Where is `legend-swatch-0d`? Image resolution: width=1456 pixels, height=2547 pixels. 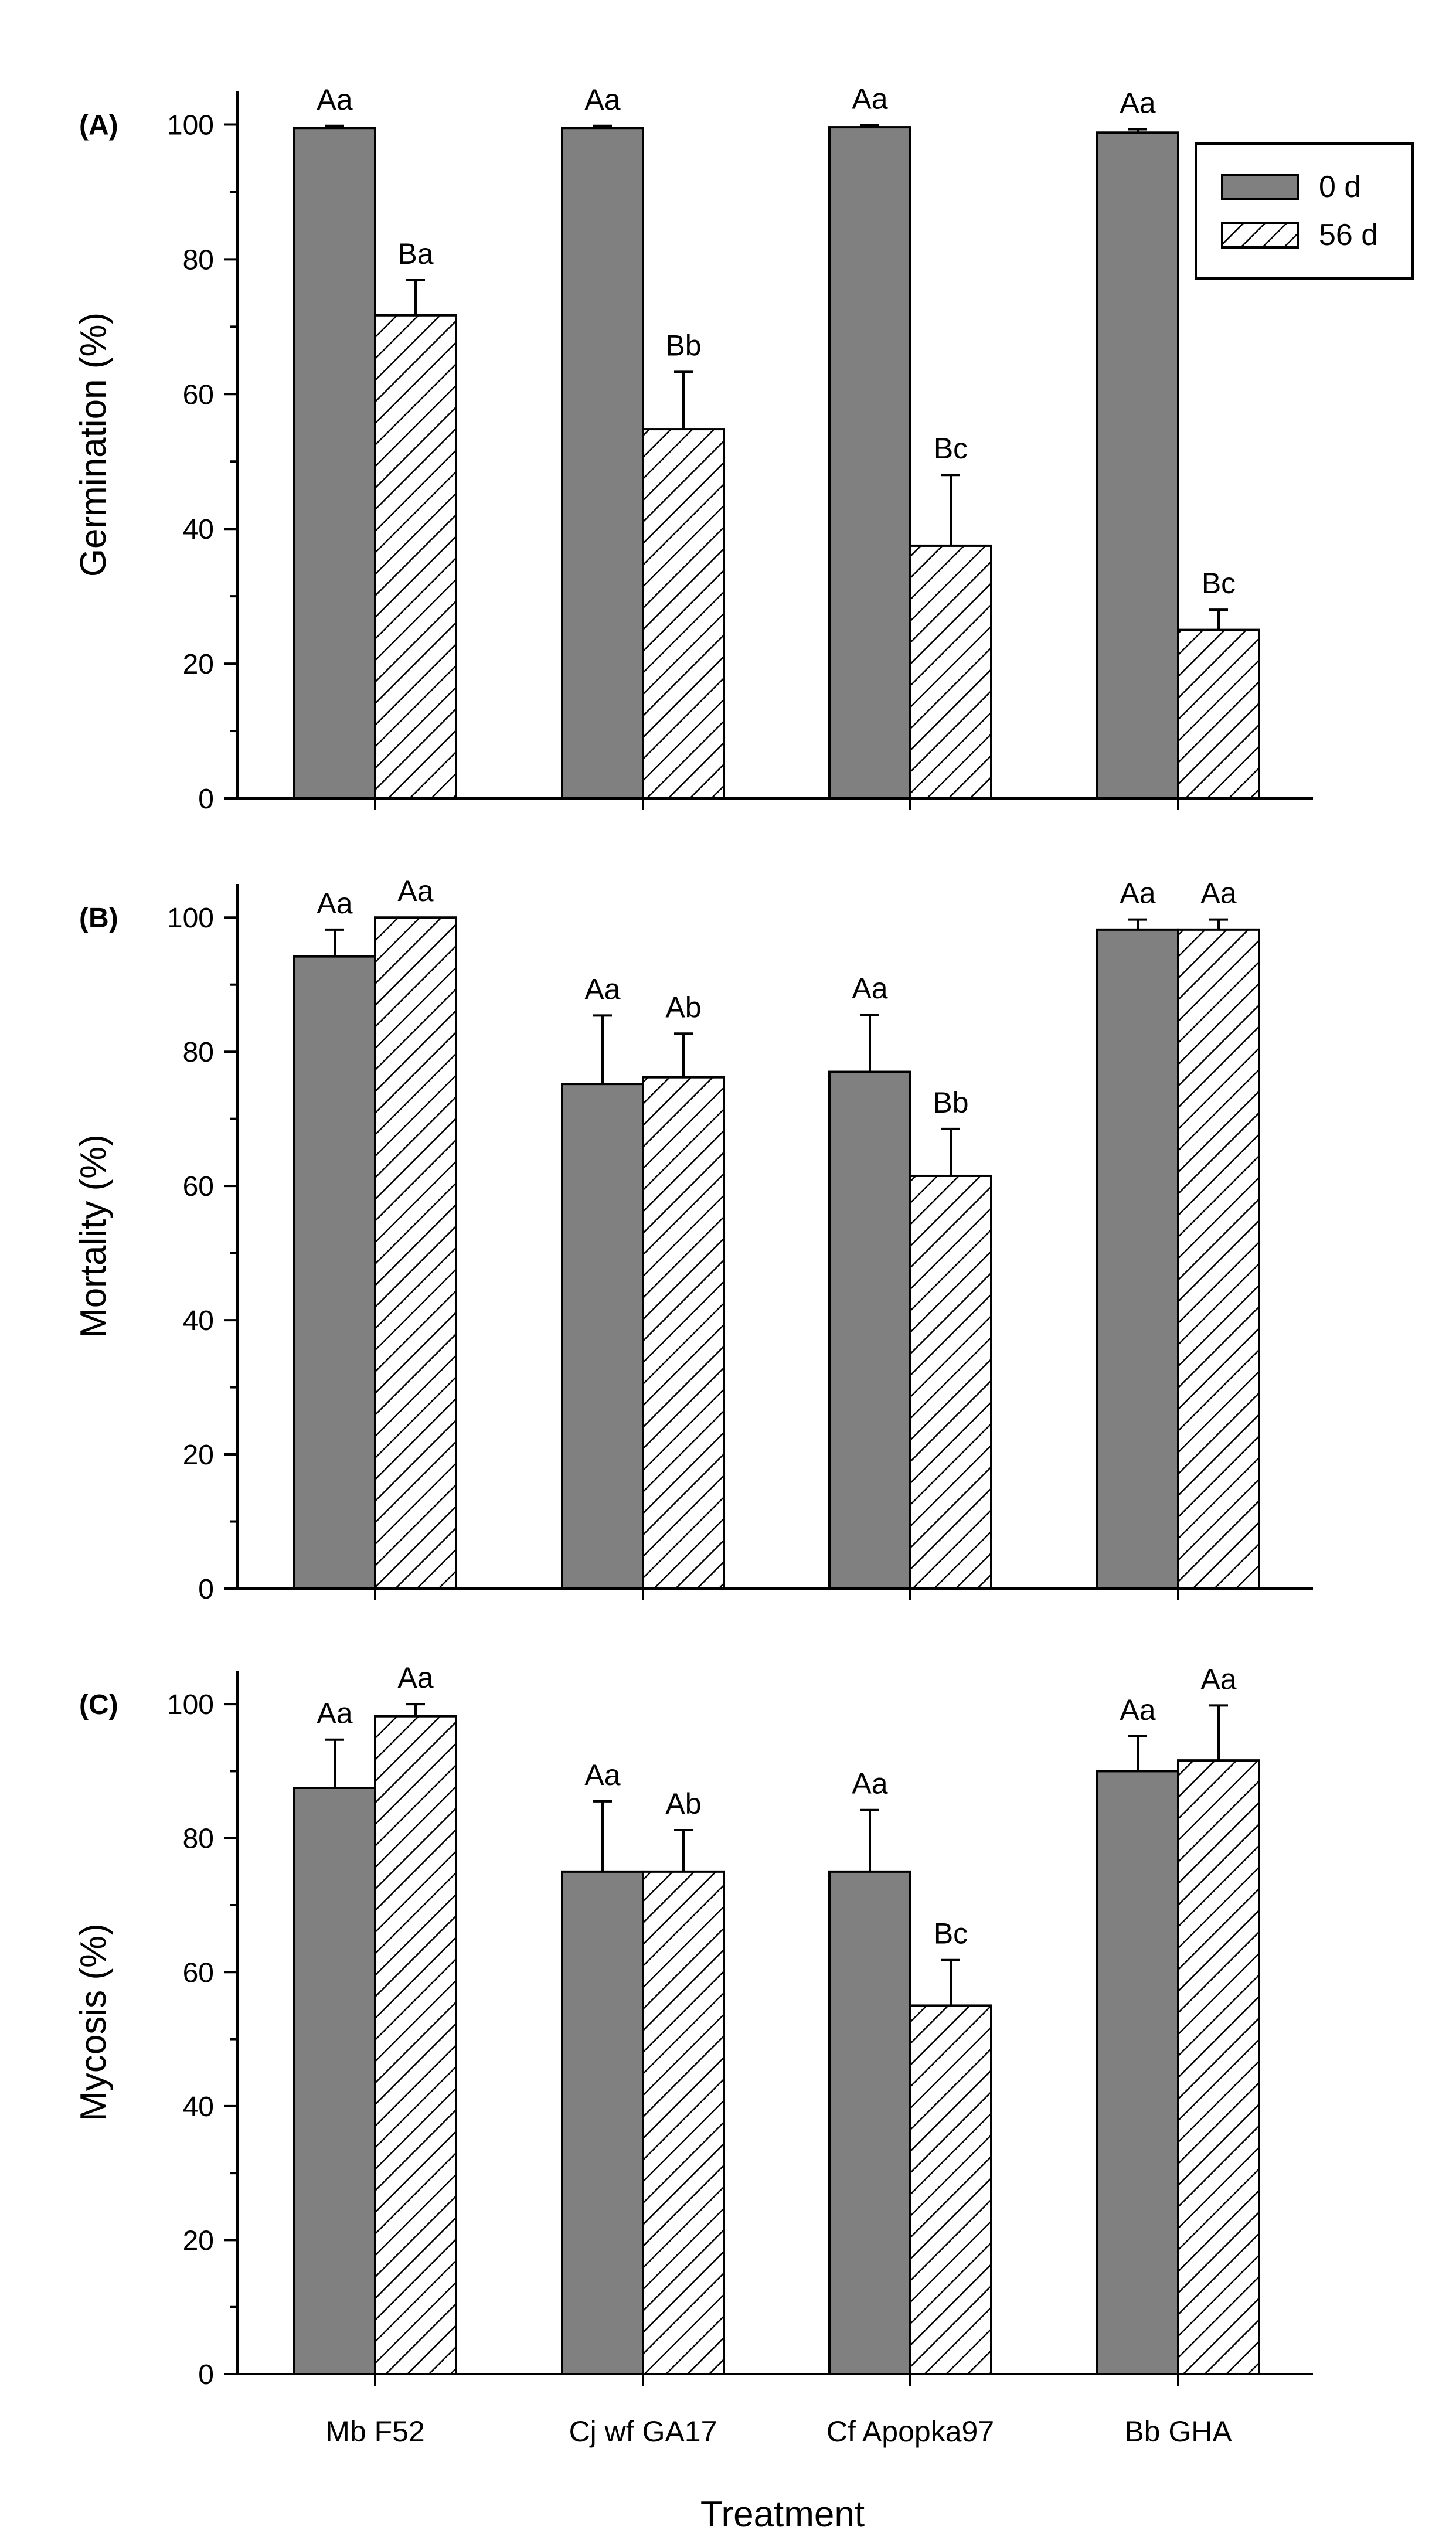 legend-swatch-0d is located at coordinates (1260, 187).